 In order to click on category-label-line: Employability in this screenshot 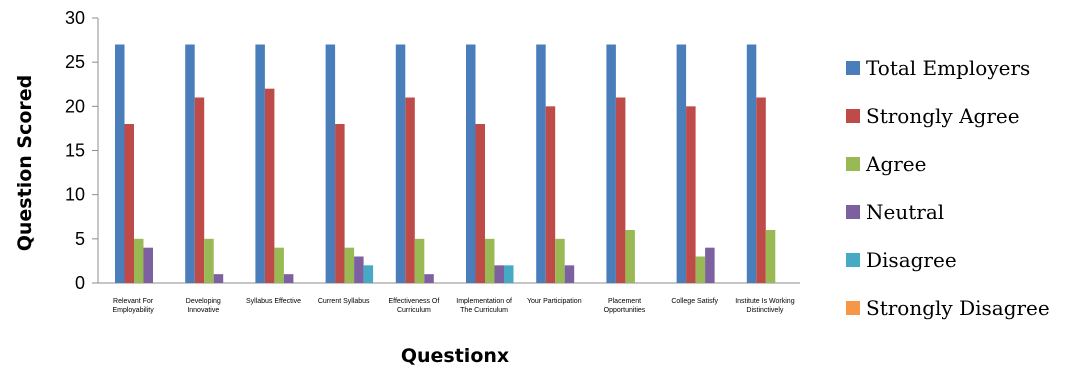, I will do `click(133, 310)`.